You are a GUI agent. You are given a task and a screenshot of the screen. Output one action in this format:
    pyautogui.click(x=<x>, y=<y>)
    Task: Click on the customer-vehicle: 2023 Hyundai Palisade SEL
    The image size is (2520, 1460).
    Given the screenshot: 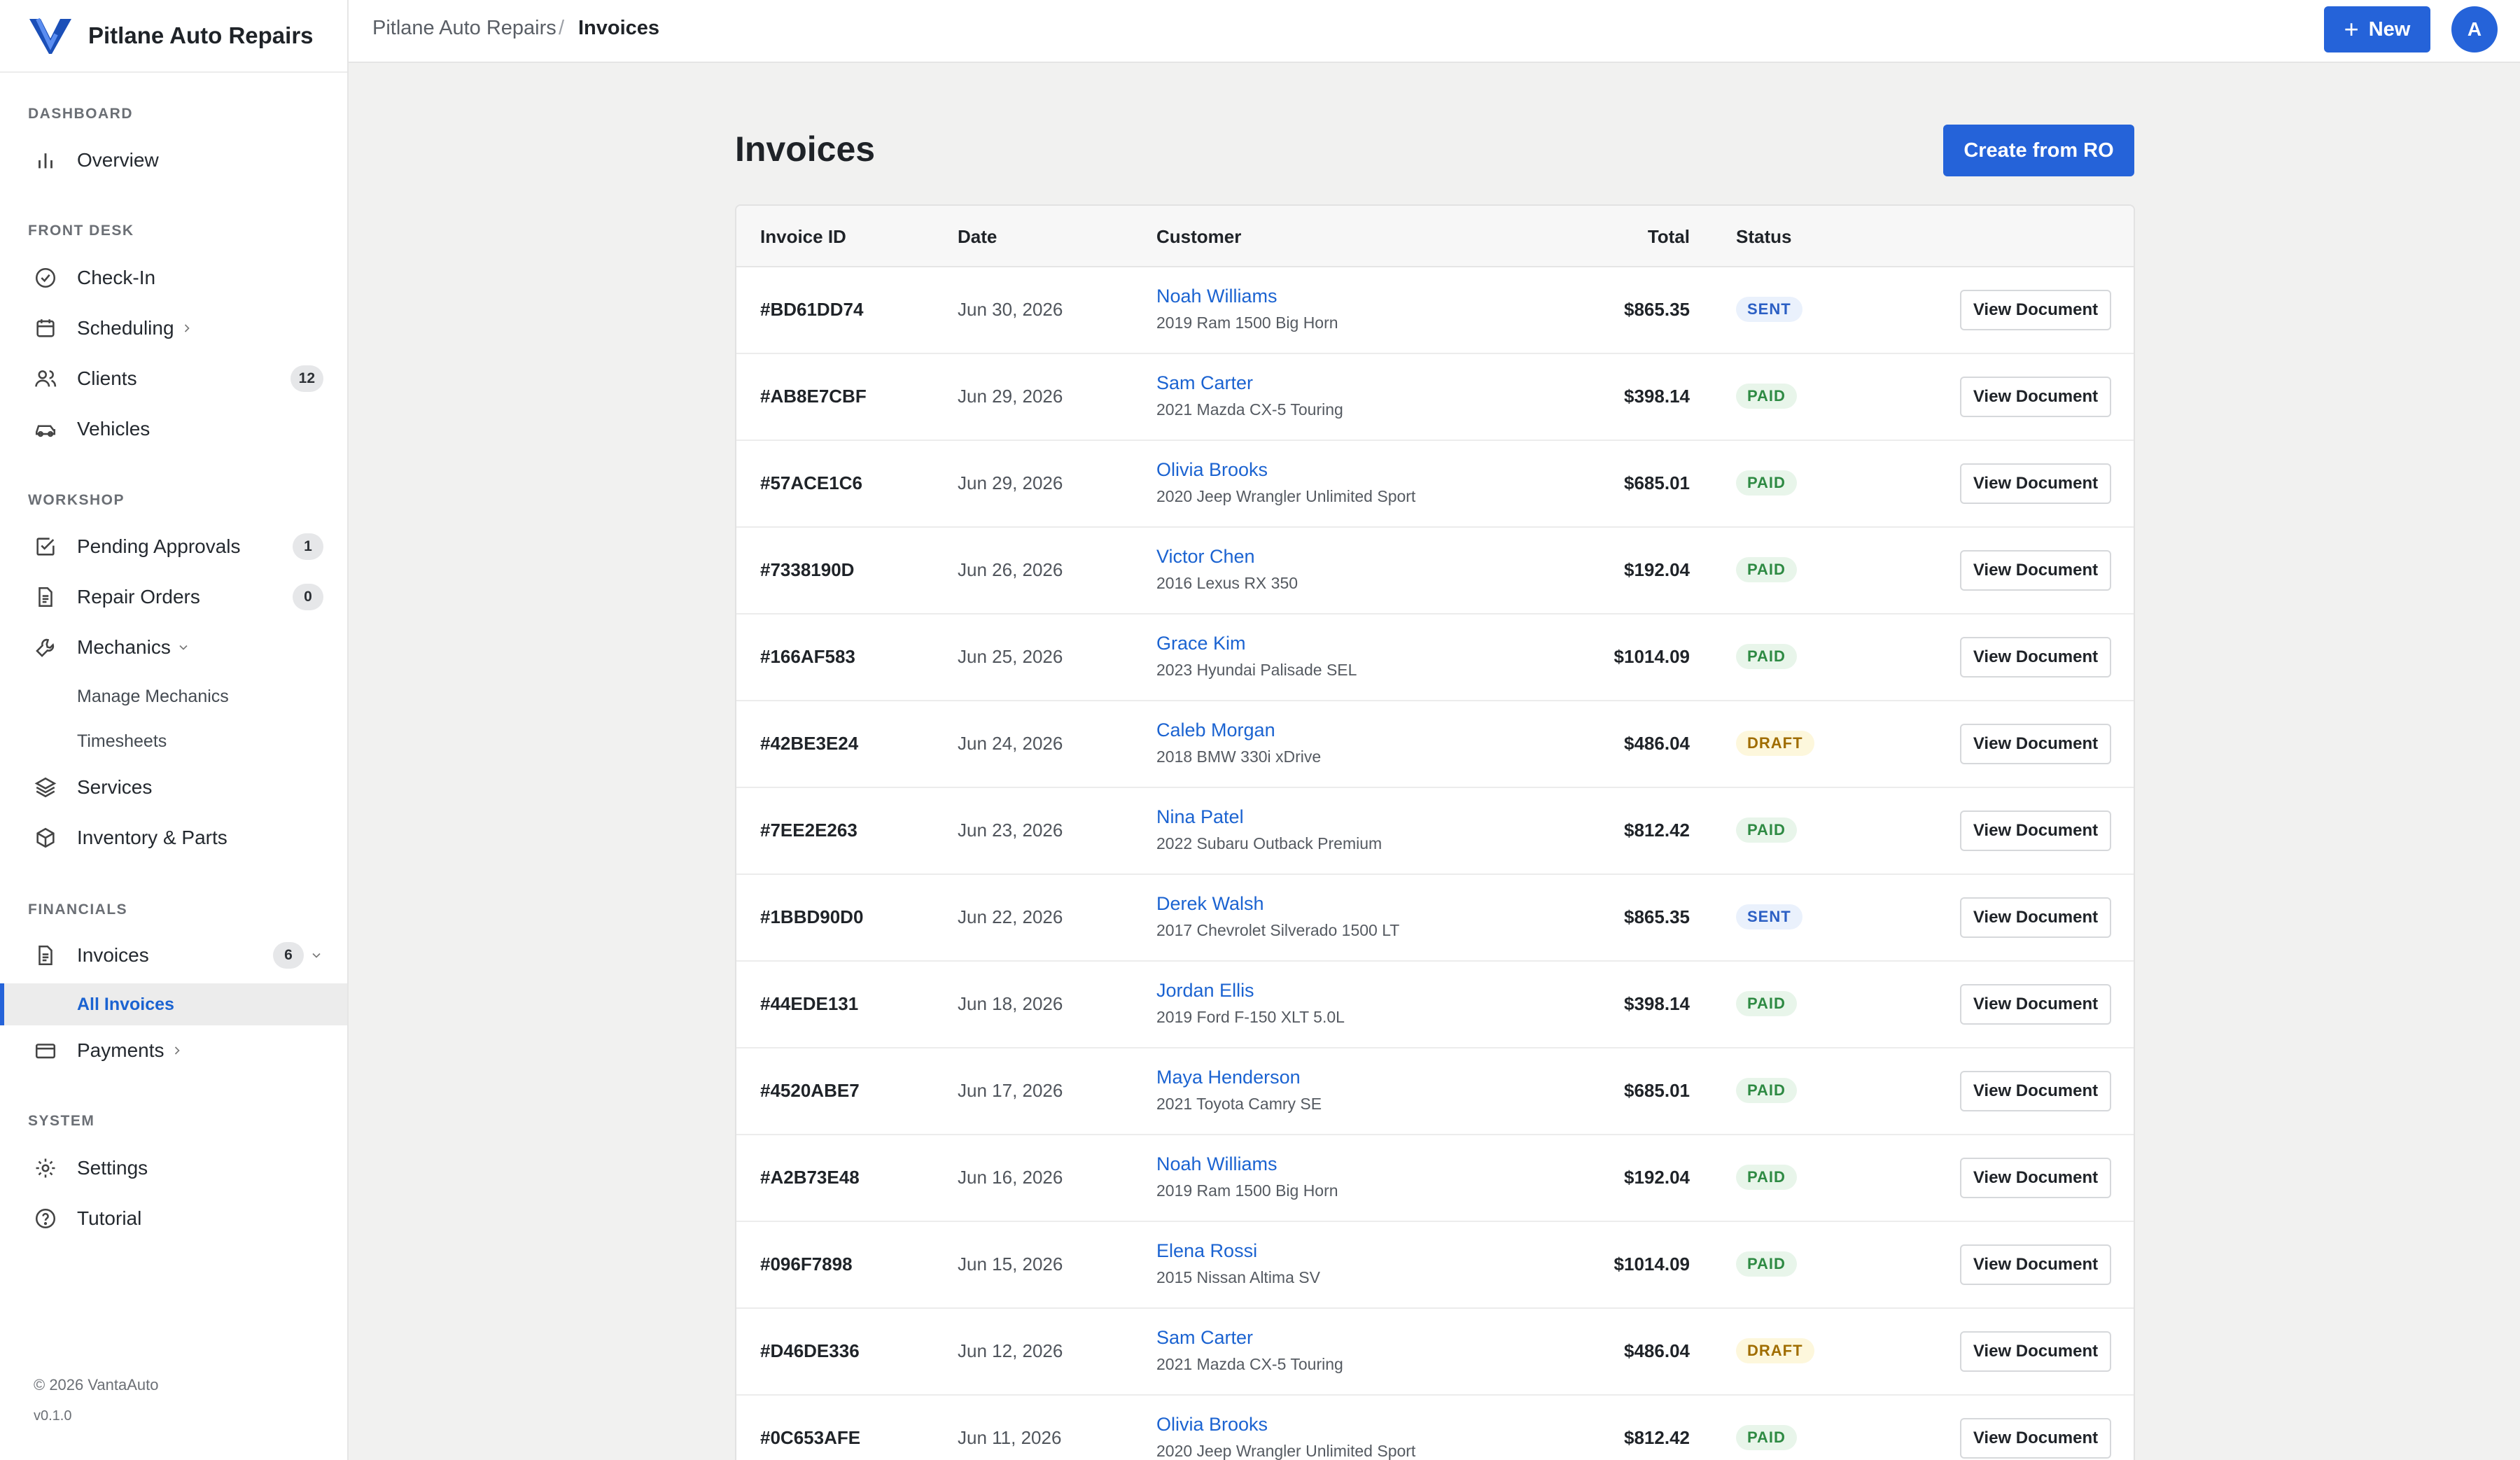 What is the action you would take?
    pyautogui.click(x=1256, y=670)
    